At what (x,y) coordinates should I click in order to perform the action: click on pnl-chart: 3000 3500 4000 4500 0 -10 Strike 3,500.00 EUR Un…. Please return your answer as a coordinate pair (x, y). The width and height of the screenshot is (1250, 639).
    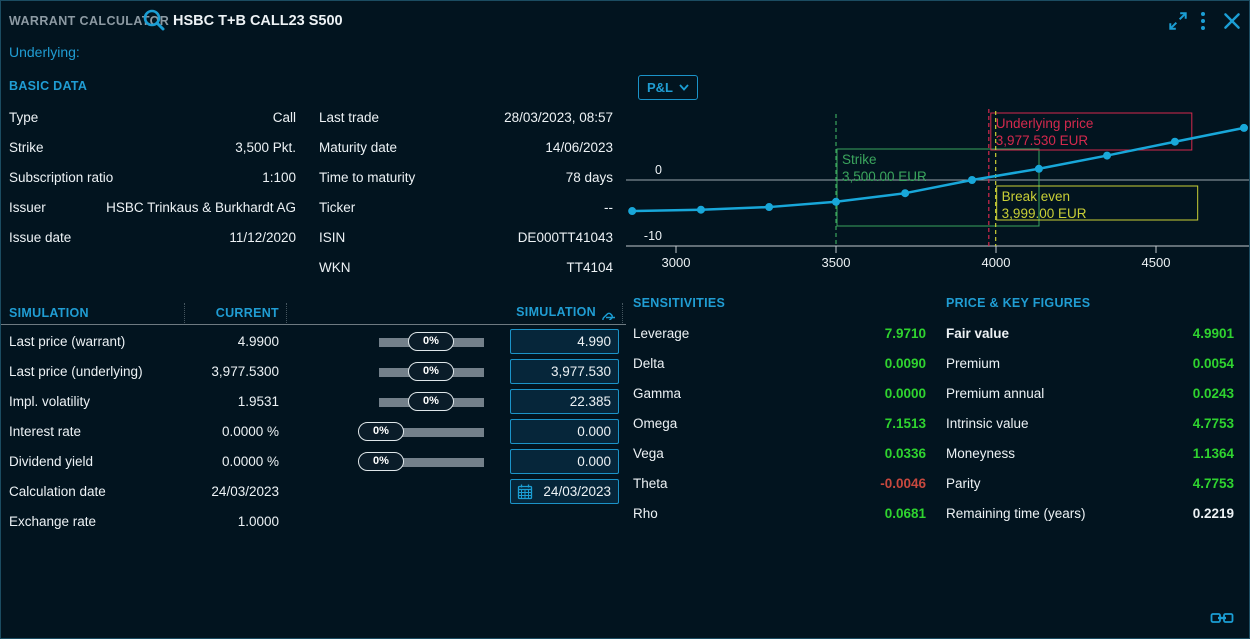
    Looking at the image, I should click on (937, 189).